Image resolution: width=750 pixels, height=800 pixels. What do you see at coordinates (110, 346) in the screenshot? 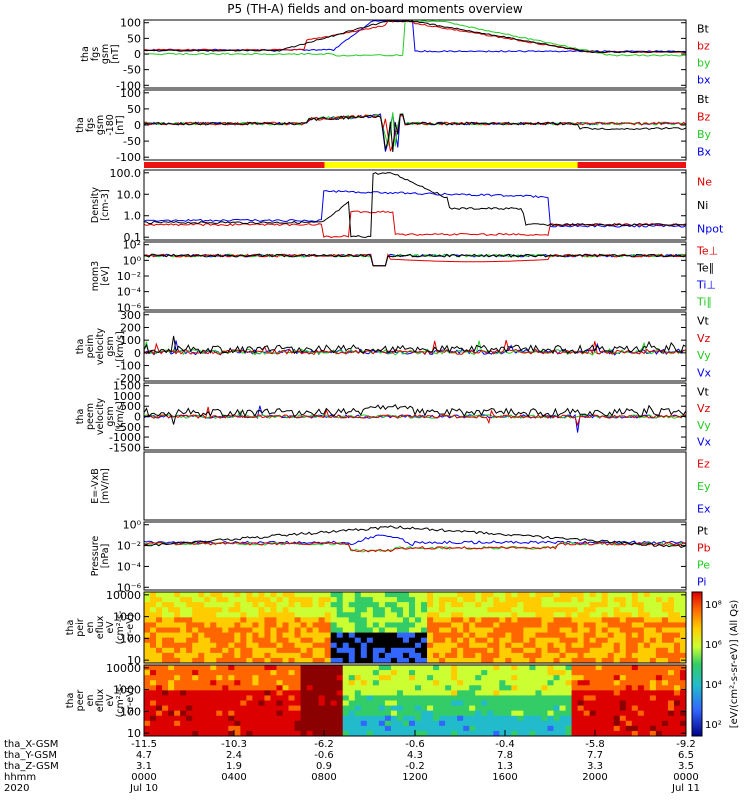
I see `y-axis-label-line: gsm` at bounding box center [110, 346].